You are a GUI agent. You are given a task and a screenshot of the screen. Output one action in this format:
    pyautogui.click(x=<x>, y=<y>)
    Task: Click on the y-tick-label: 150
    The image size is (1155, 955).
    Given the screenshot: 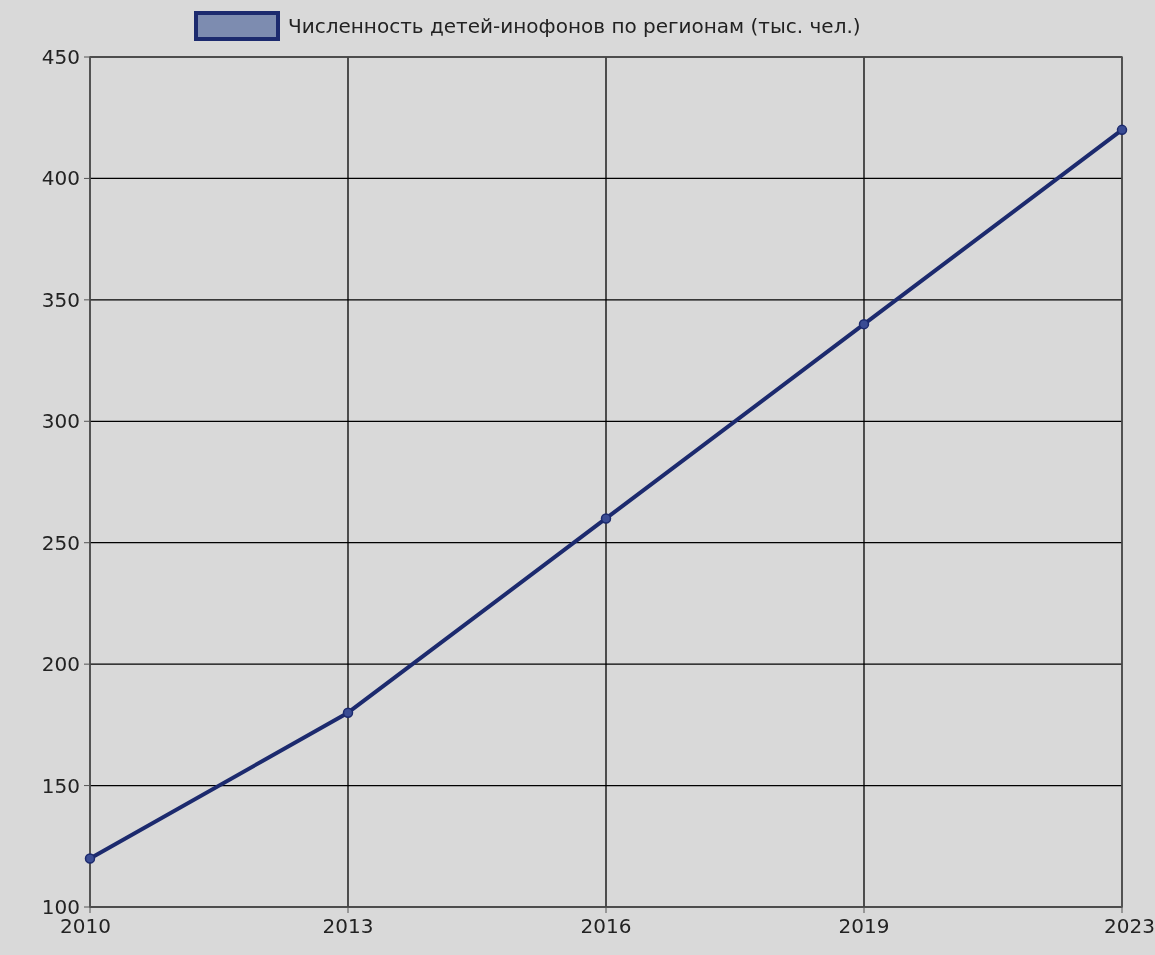 What is the action you would take?
    pyautogui.click(x=60, y=785)
    